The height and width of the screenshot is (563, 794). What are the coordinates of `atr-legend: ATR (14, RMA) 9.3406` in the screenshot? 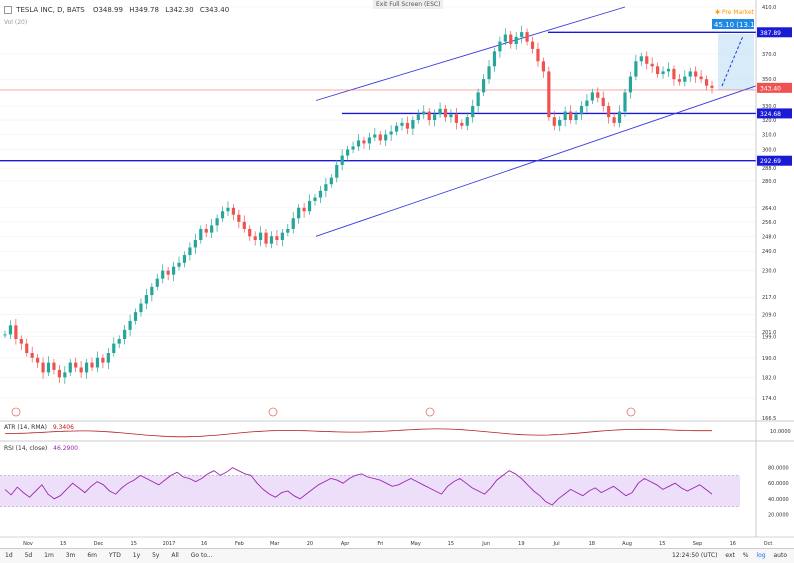 It's located at (39, 427).